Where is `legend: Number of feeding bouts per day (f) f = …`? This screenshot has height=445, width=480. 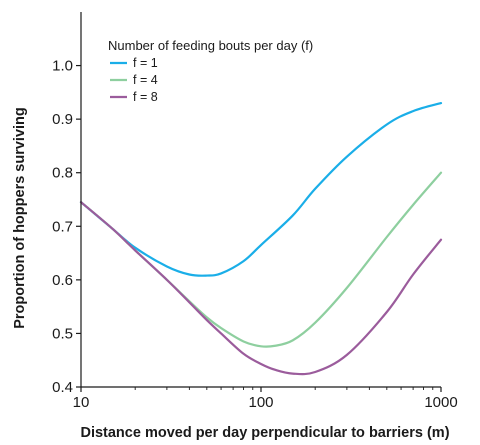
legend: Number of feeding bouts per day (f) f = … is located at coordinates (210, 71).